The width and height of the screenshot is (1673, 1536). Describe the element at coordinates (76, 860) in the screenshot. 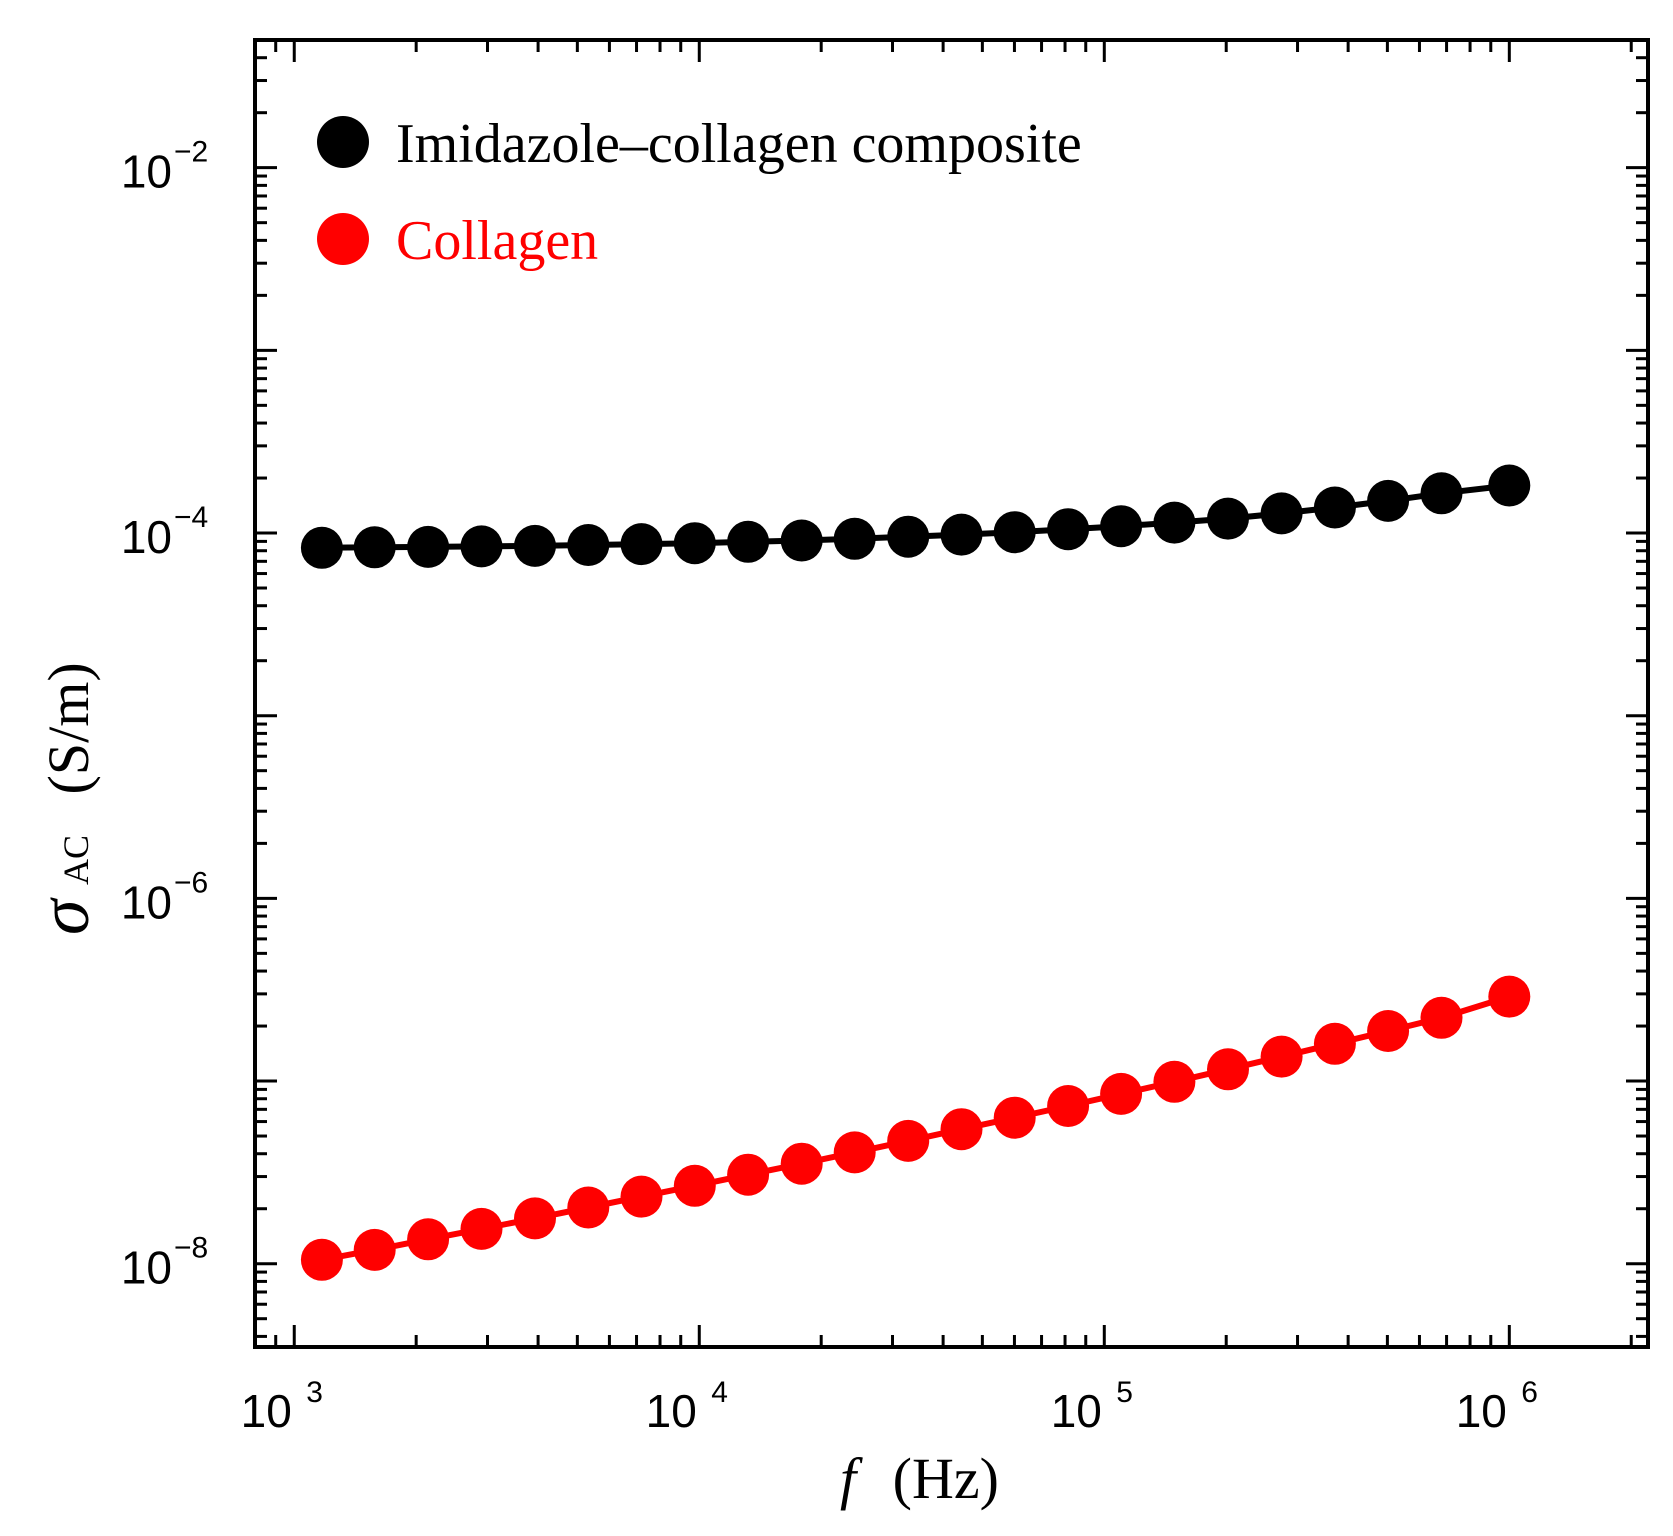

I see `y-axis-subscript: AC` at that location.